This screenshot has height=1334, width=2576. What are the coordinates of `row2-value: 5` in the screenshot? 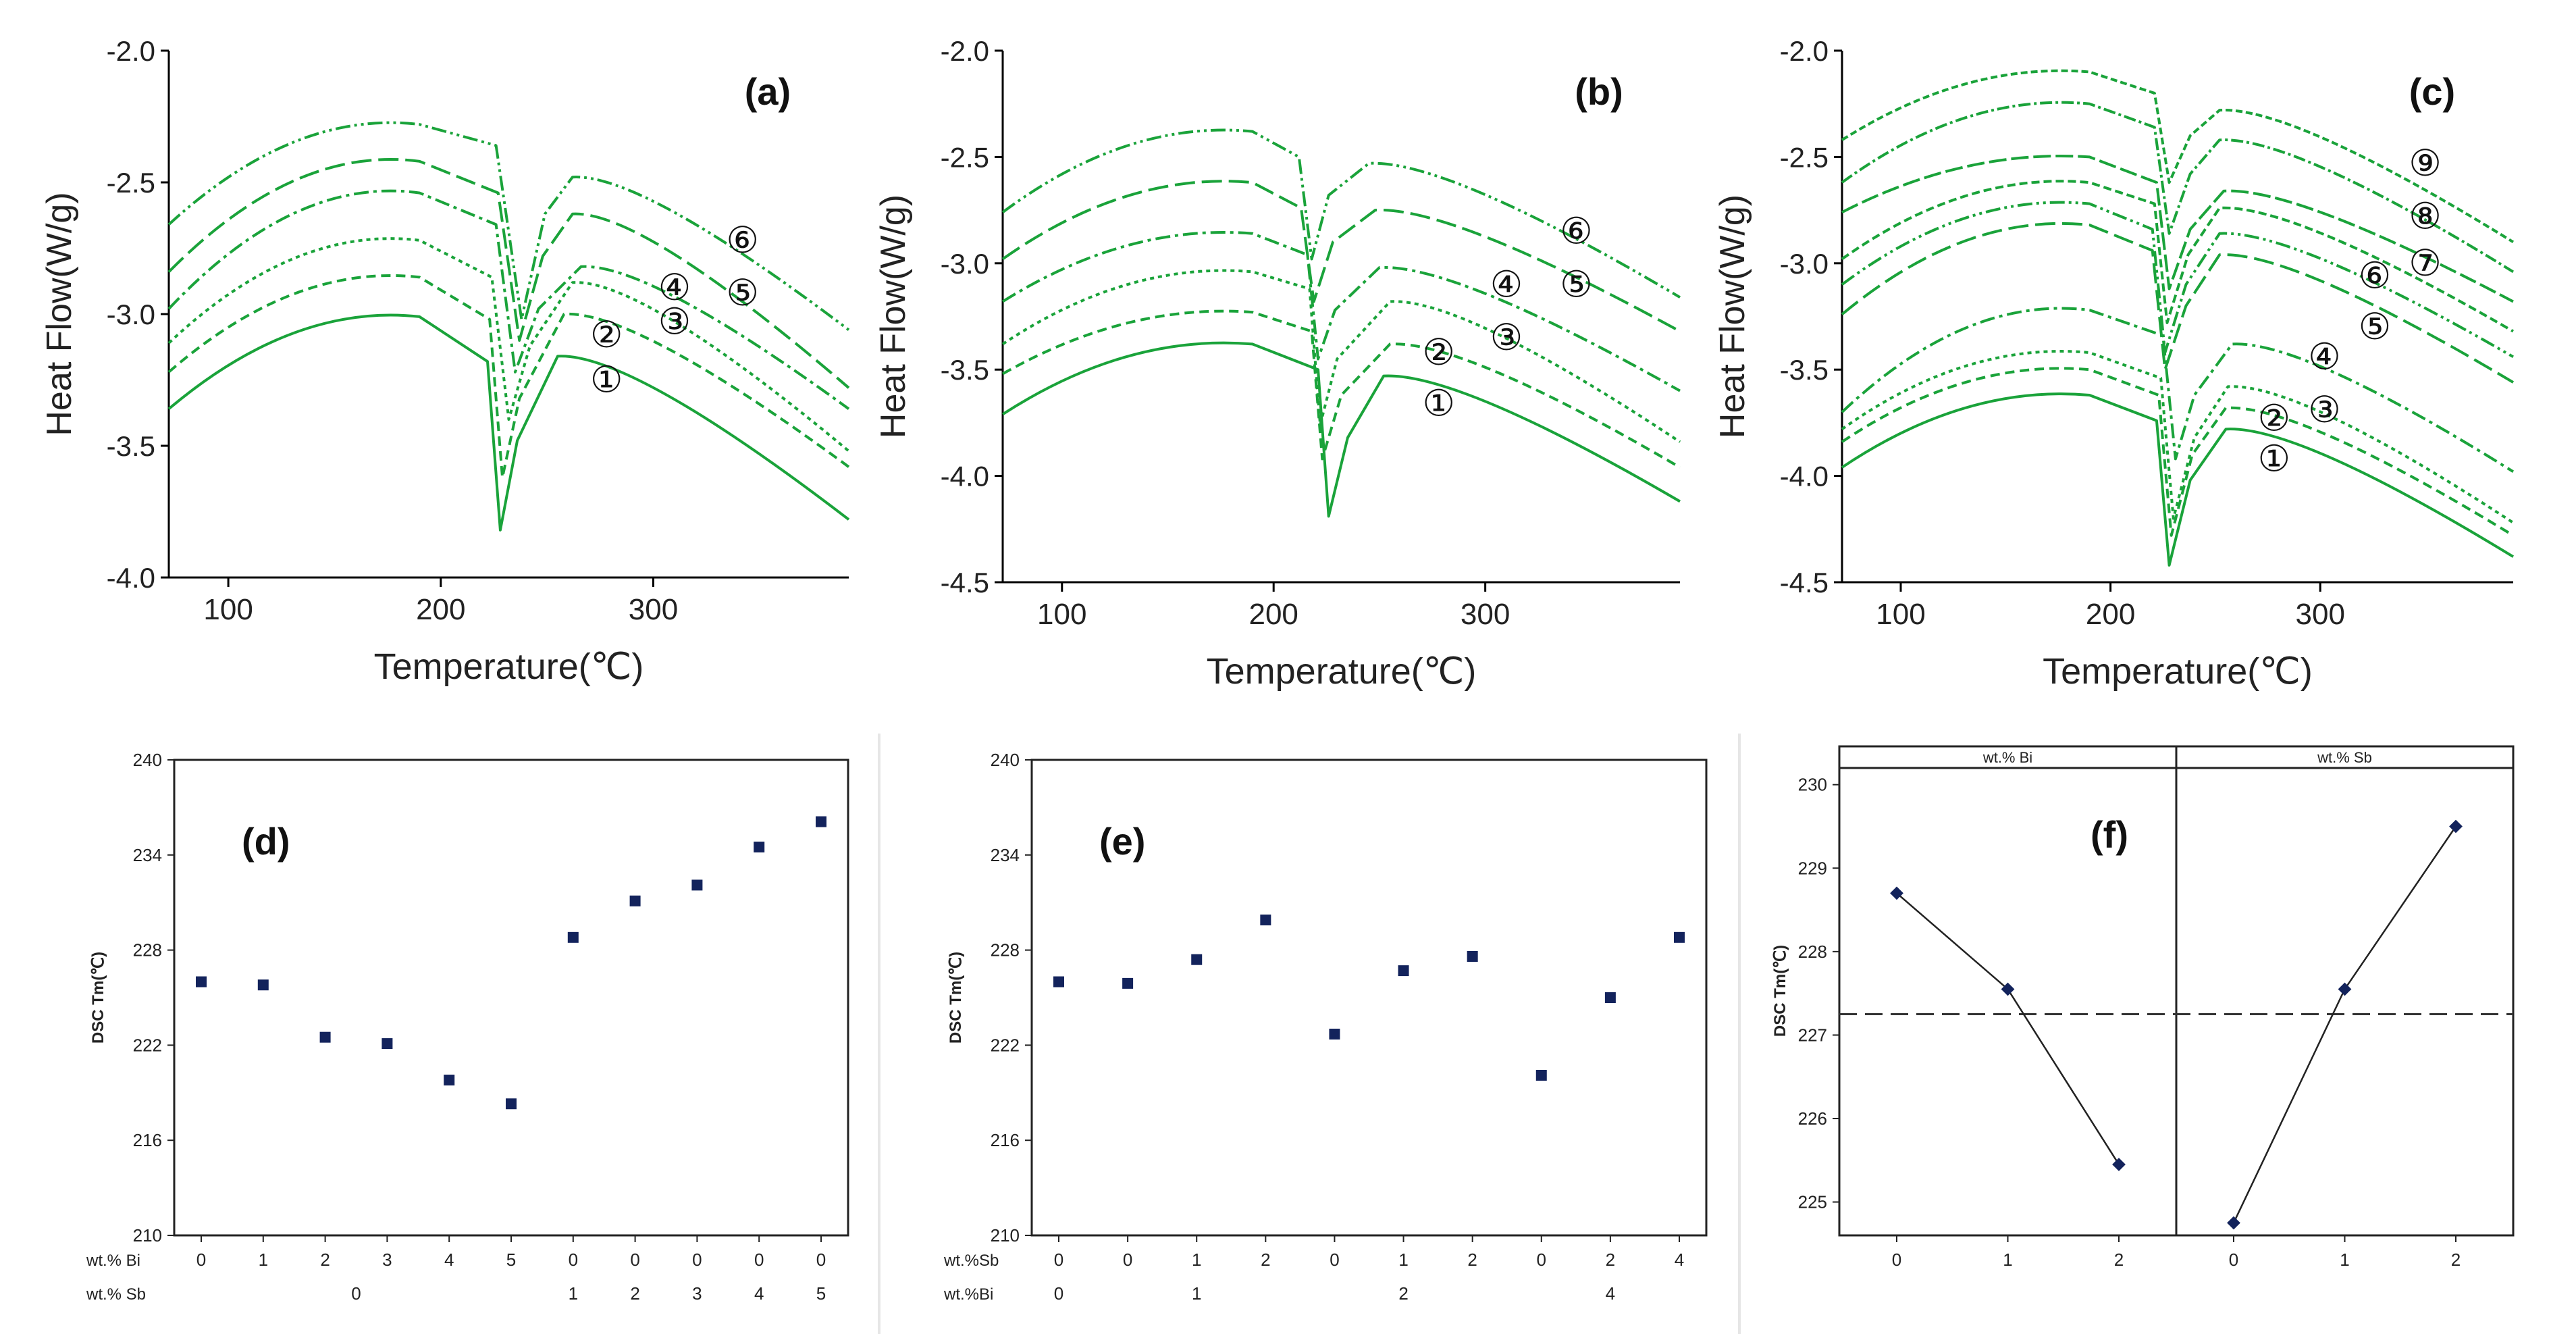 It's located at (821, 1293).